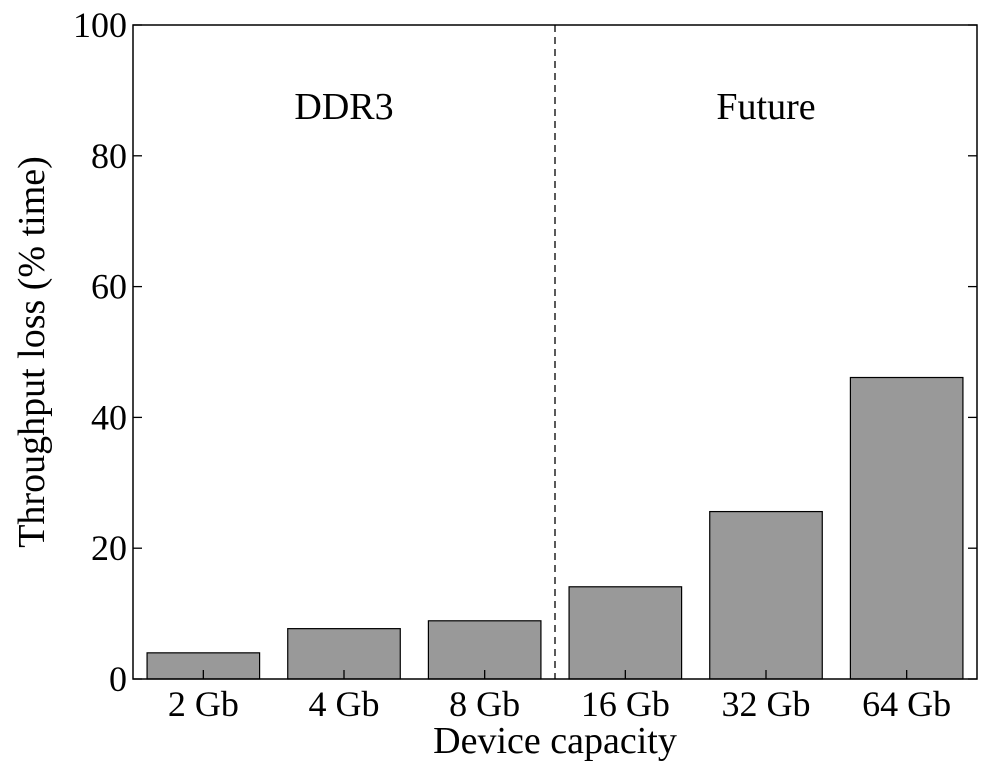  Describe the element at coordinates (906, 704) in the screenshot. I see `x-tick-label: 64 Gb` at that location.